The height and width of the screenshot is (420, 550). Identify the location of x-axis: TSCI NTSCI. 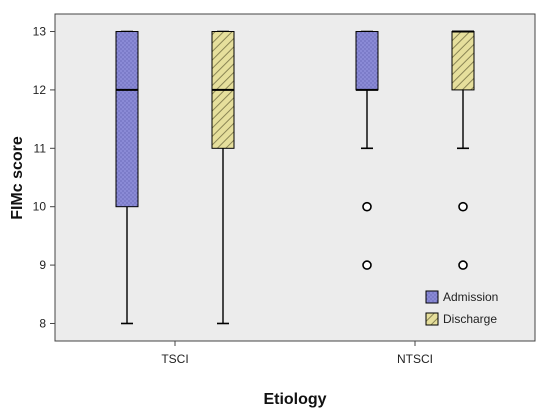
(297, 353).